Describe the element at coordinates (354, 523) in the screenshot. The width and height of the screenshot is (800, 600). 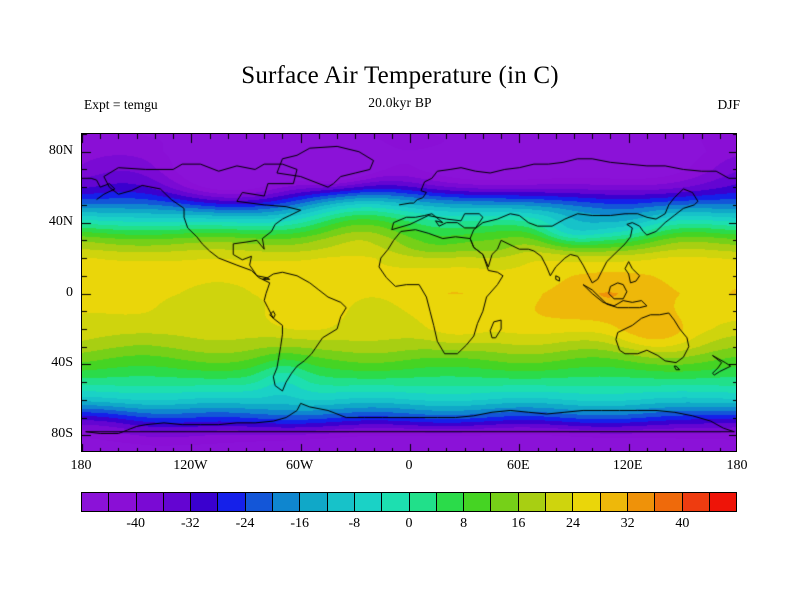
I see `colorbar-tick-label: -8` at that location.